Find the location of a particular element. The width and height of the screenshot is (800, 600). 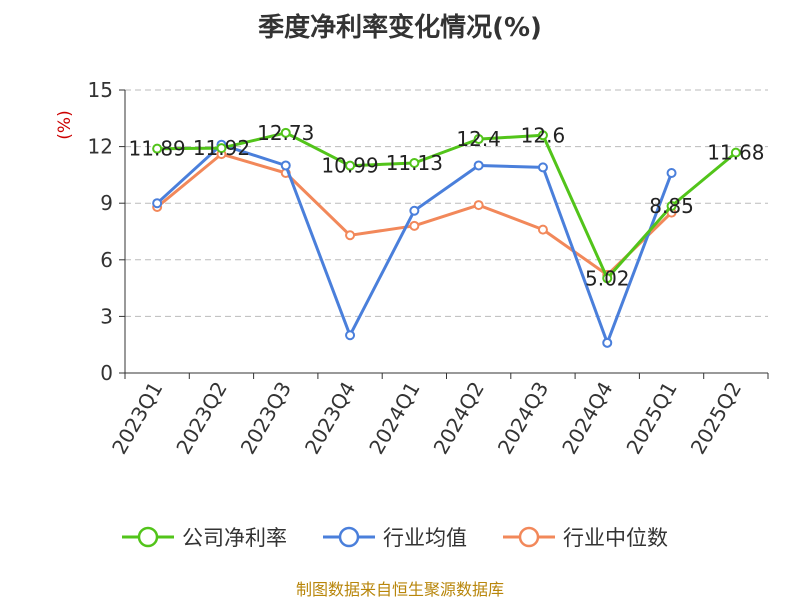

source-note: 制图数据来自恒生聚源数据库 is located at coordinates (400, 589).